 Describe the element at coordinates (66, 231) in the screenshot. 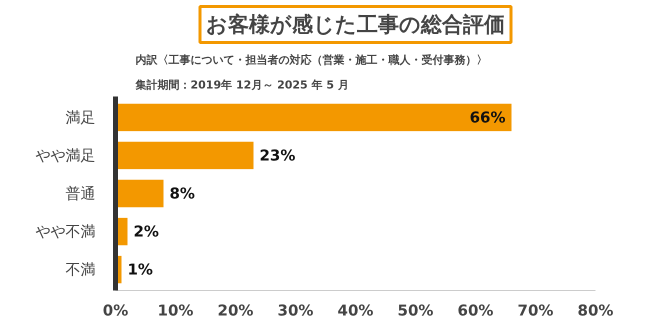

I see `y-tick-label: やや不満` at that location.